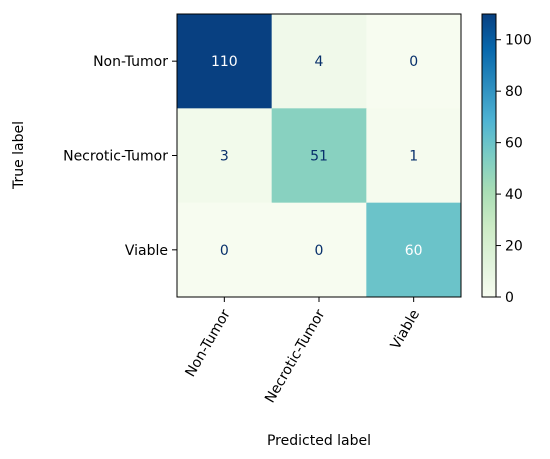 The height and width of the screenshot is (459, 550). Describe the element at coordinates (295, 356) in the screenshot. I see `x-tick-label: Necrotic-Tumor` at that location.